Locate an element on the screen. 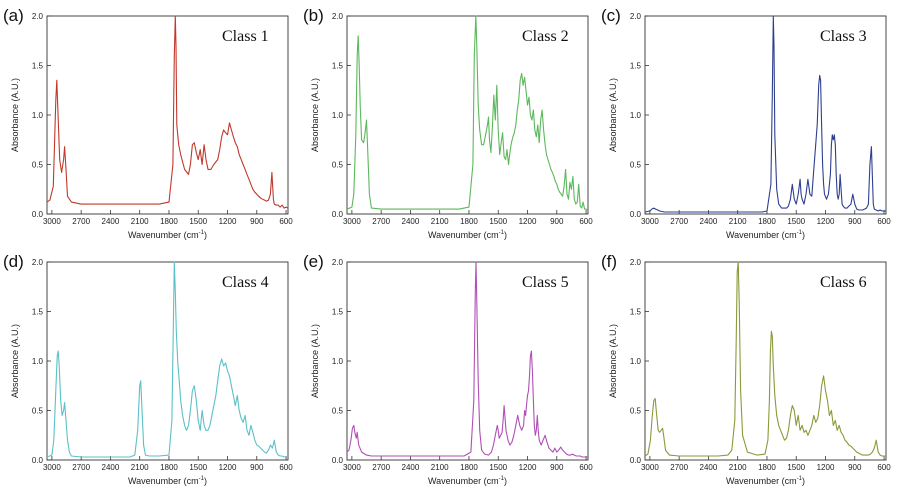  class-title: Class 3 is located at coordinates (843, 36).